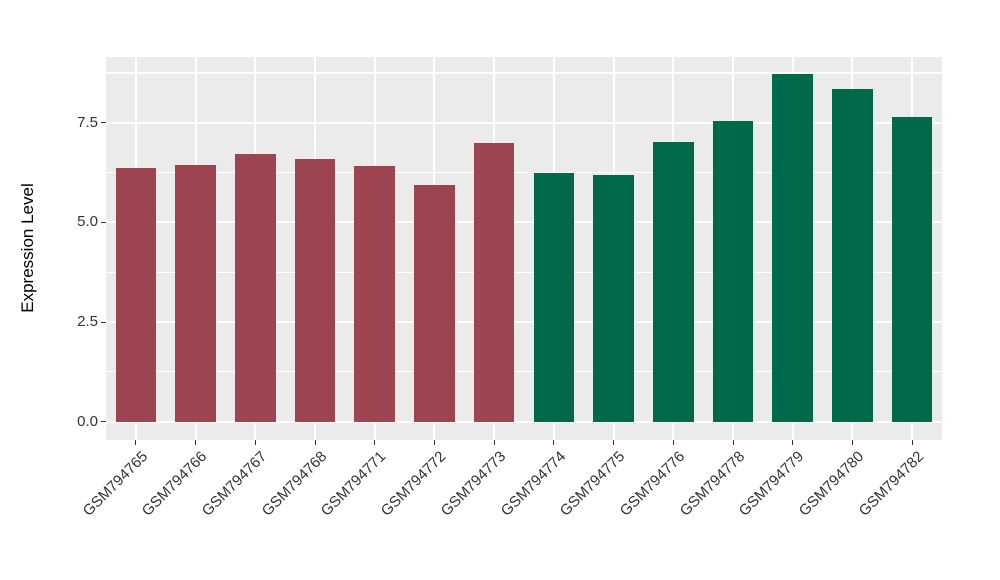 The image size is (1000, 580). I want to click on bar-GSM794774, so click(554, 297).